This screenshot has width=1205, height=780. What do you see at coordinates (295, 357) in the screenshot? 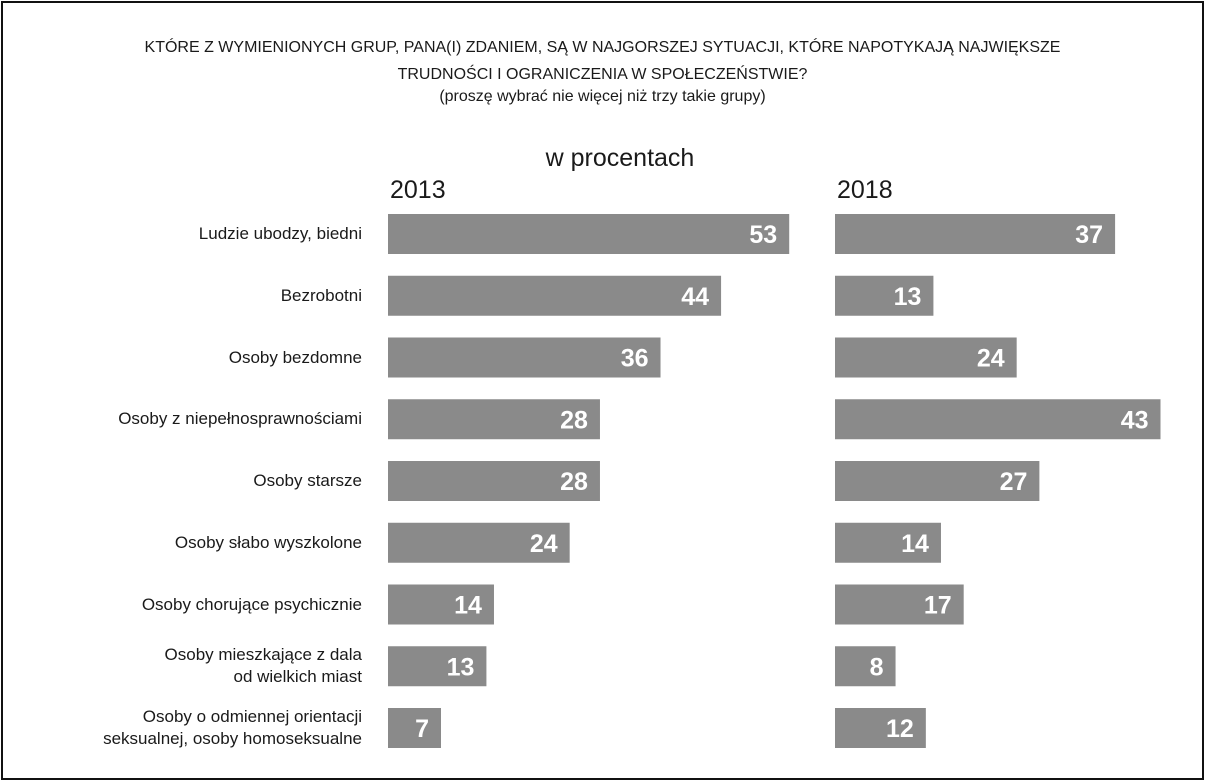
I see `category-label: Osoby bezdomne` at bounding box center [295, 357].